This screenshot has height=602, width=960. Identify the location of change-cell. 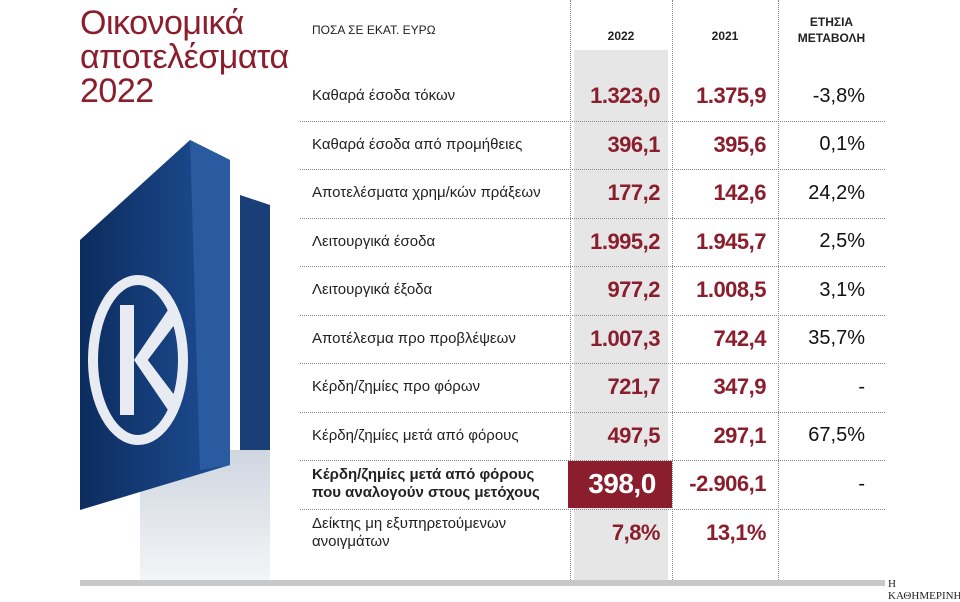
(821, 533).